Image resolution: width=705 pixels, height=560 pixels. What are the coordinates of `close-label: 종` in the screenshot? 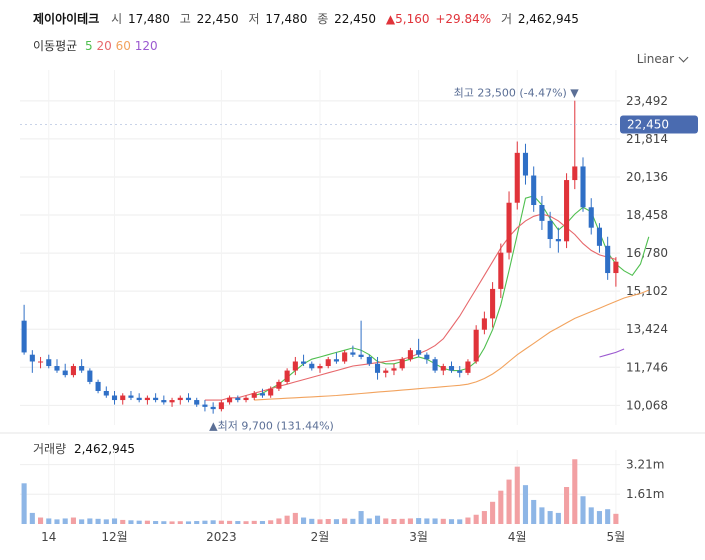 It's located at (323, 19).